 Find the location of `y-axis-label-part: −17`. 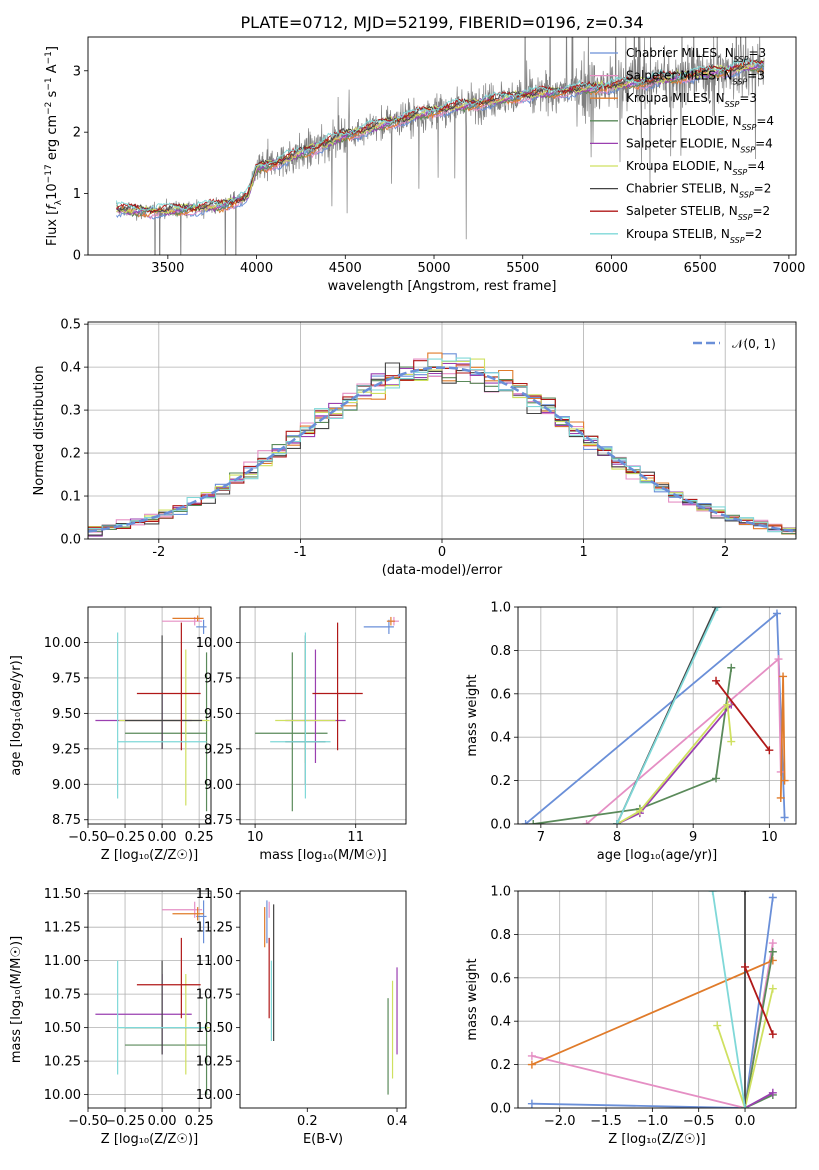

y-axis-label-part: −17 is located at coordinates (49, 173).